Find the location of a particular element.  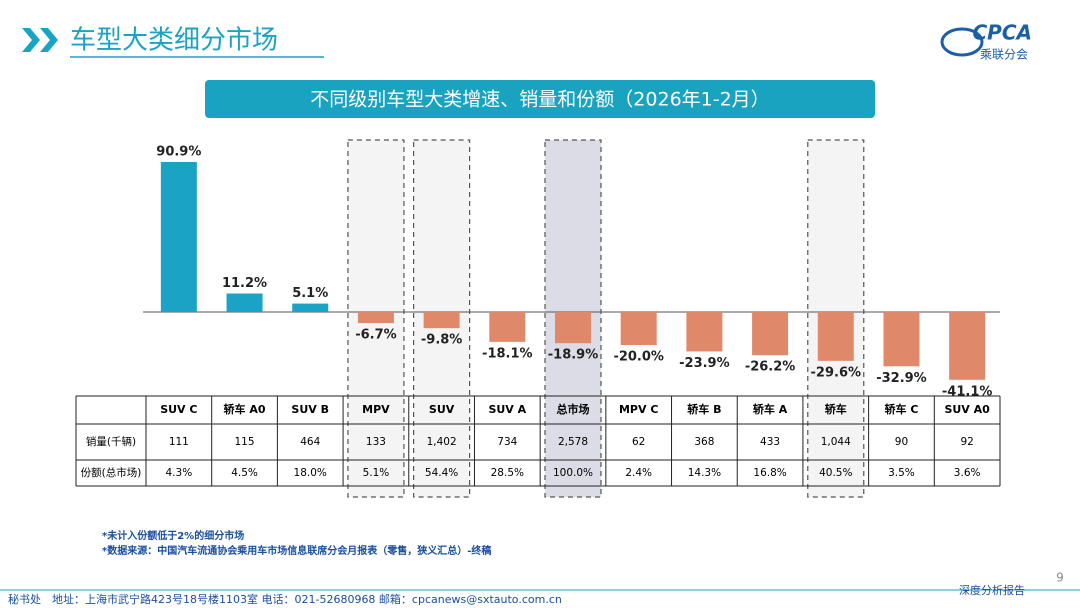

table-header: 轿车 is located at coordinates (836, 409).